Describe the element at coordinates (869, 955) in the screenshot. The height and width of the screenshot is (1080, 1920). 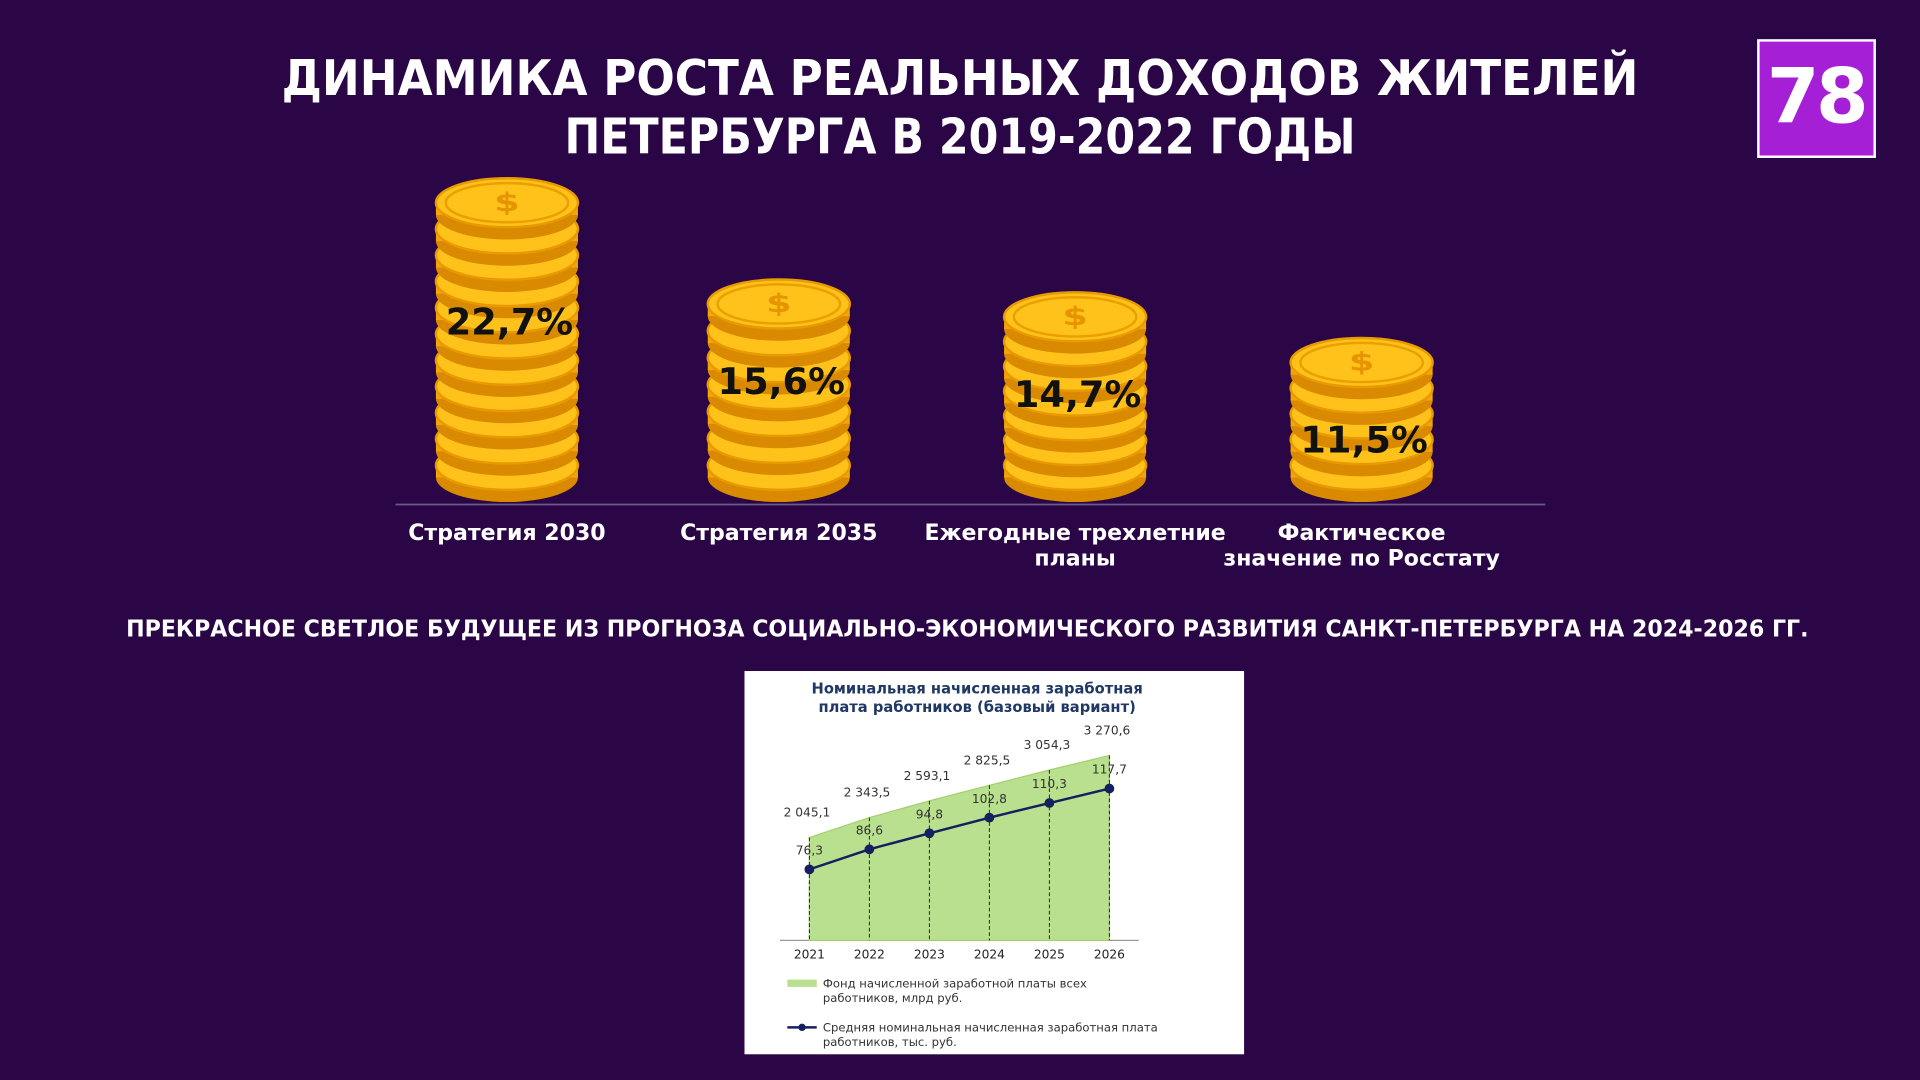
I see `x-tick-label: 2022` at that location.